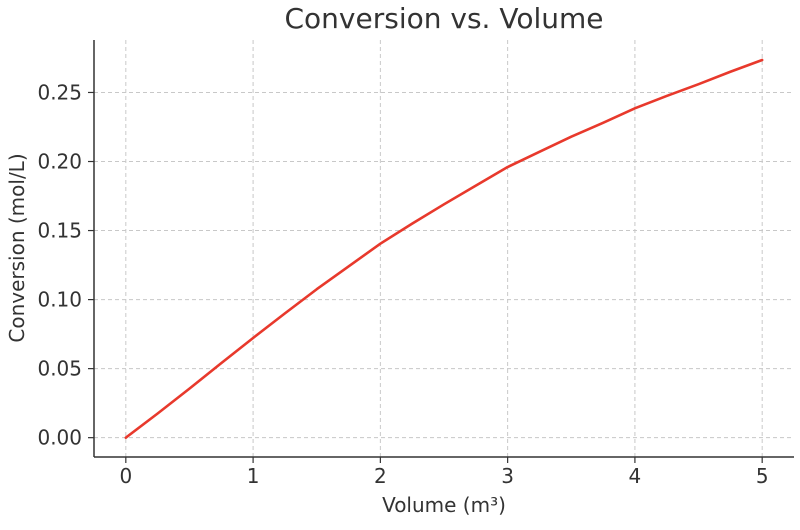  What do you see at coordinates (59, 438) in the screenshot?
I see `y-tick-label: 0.00` at bounding box center [59, 438].